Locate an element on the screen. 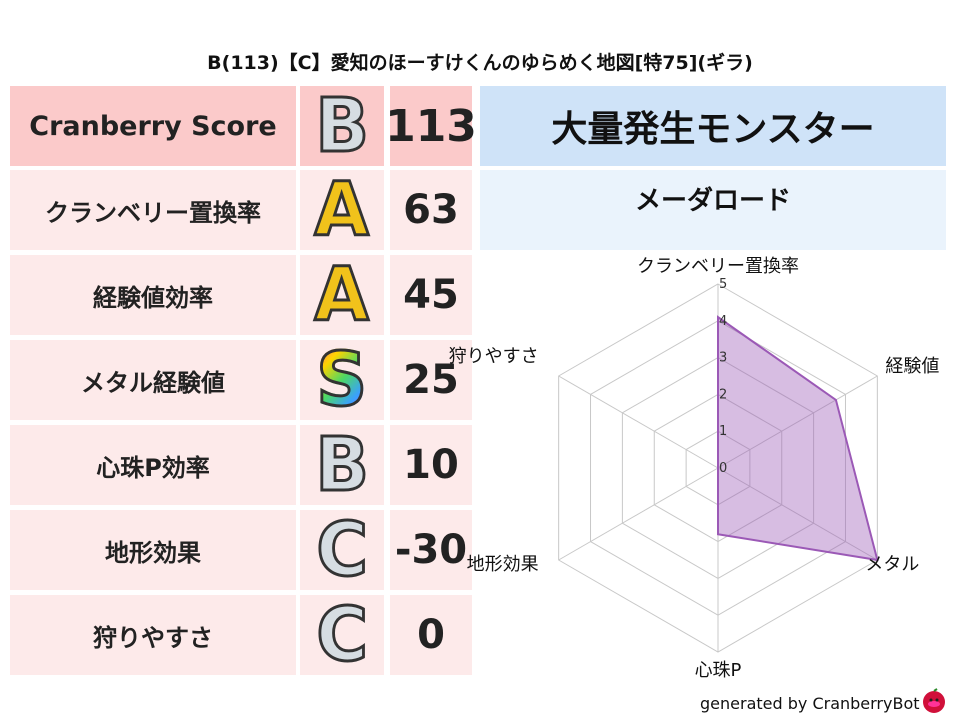  row-value: 45 is located at coordinates (431, 295).